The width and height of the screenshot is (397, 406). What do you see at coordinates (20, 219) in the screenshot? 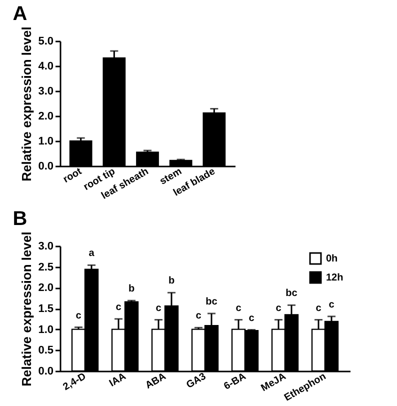
I see `chart-title: B` at bounding box center [20, 219].